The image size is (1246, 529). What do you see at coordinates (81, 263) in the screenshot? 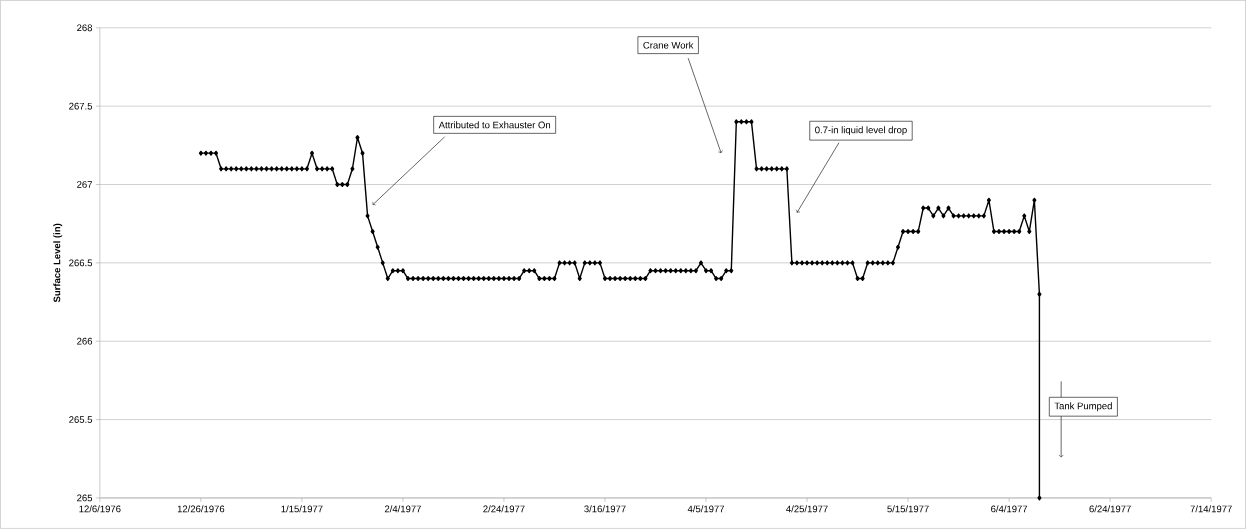
I see `y-tick-label: 266.5` at bounding box center [81, 263].